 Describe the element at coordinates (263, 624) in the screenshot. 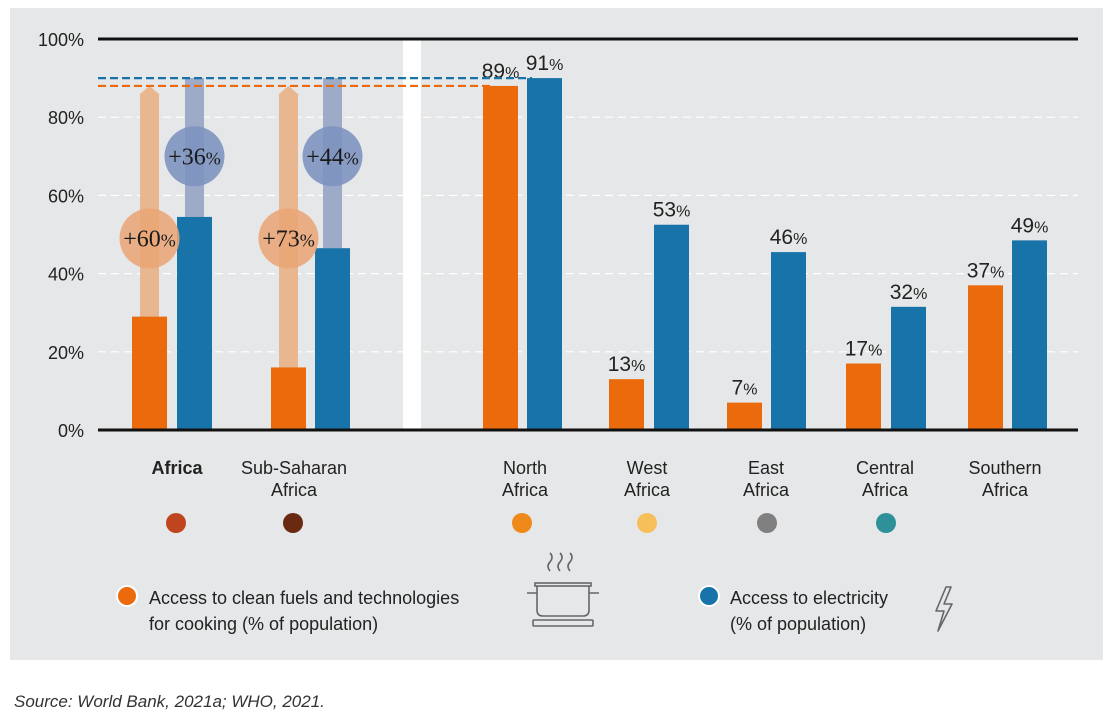

I see `legend-label-cooking: for cooking (% of population)` at that location.